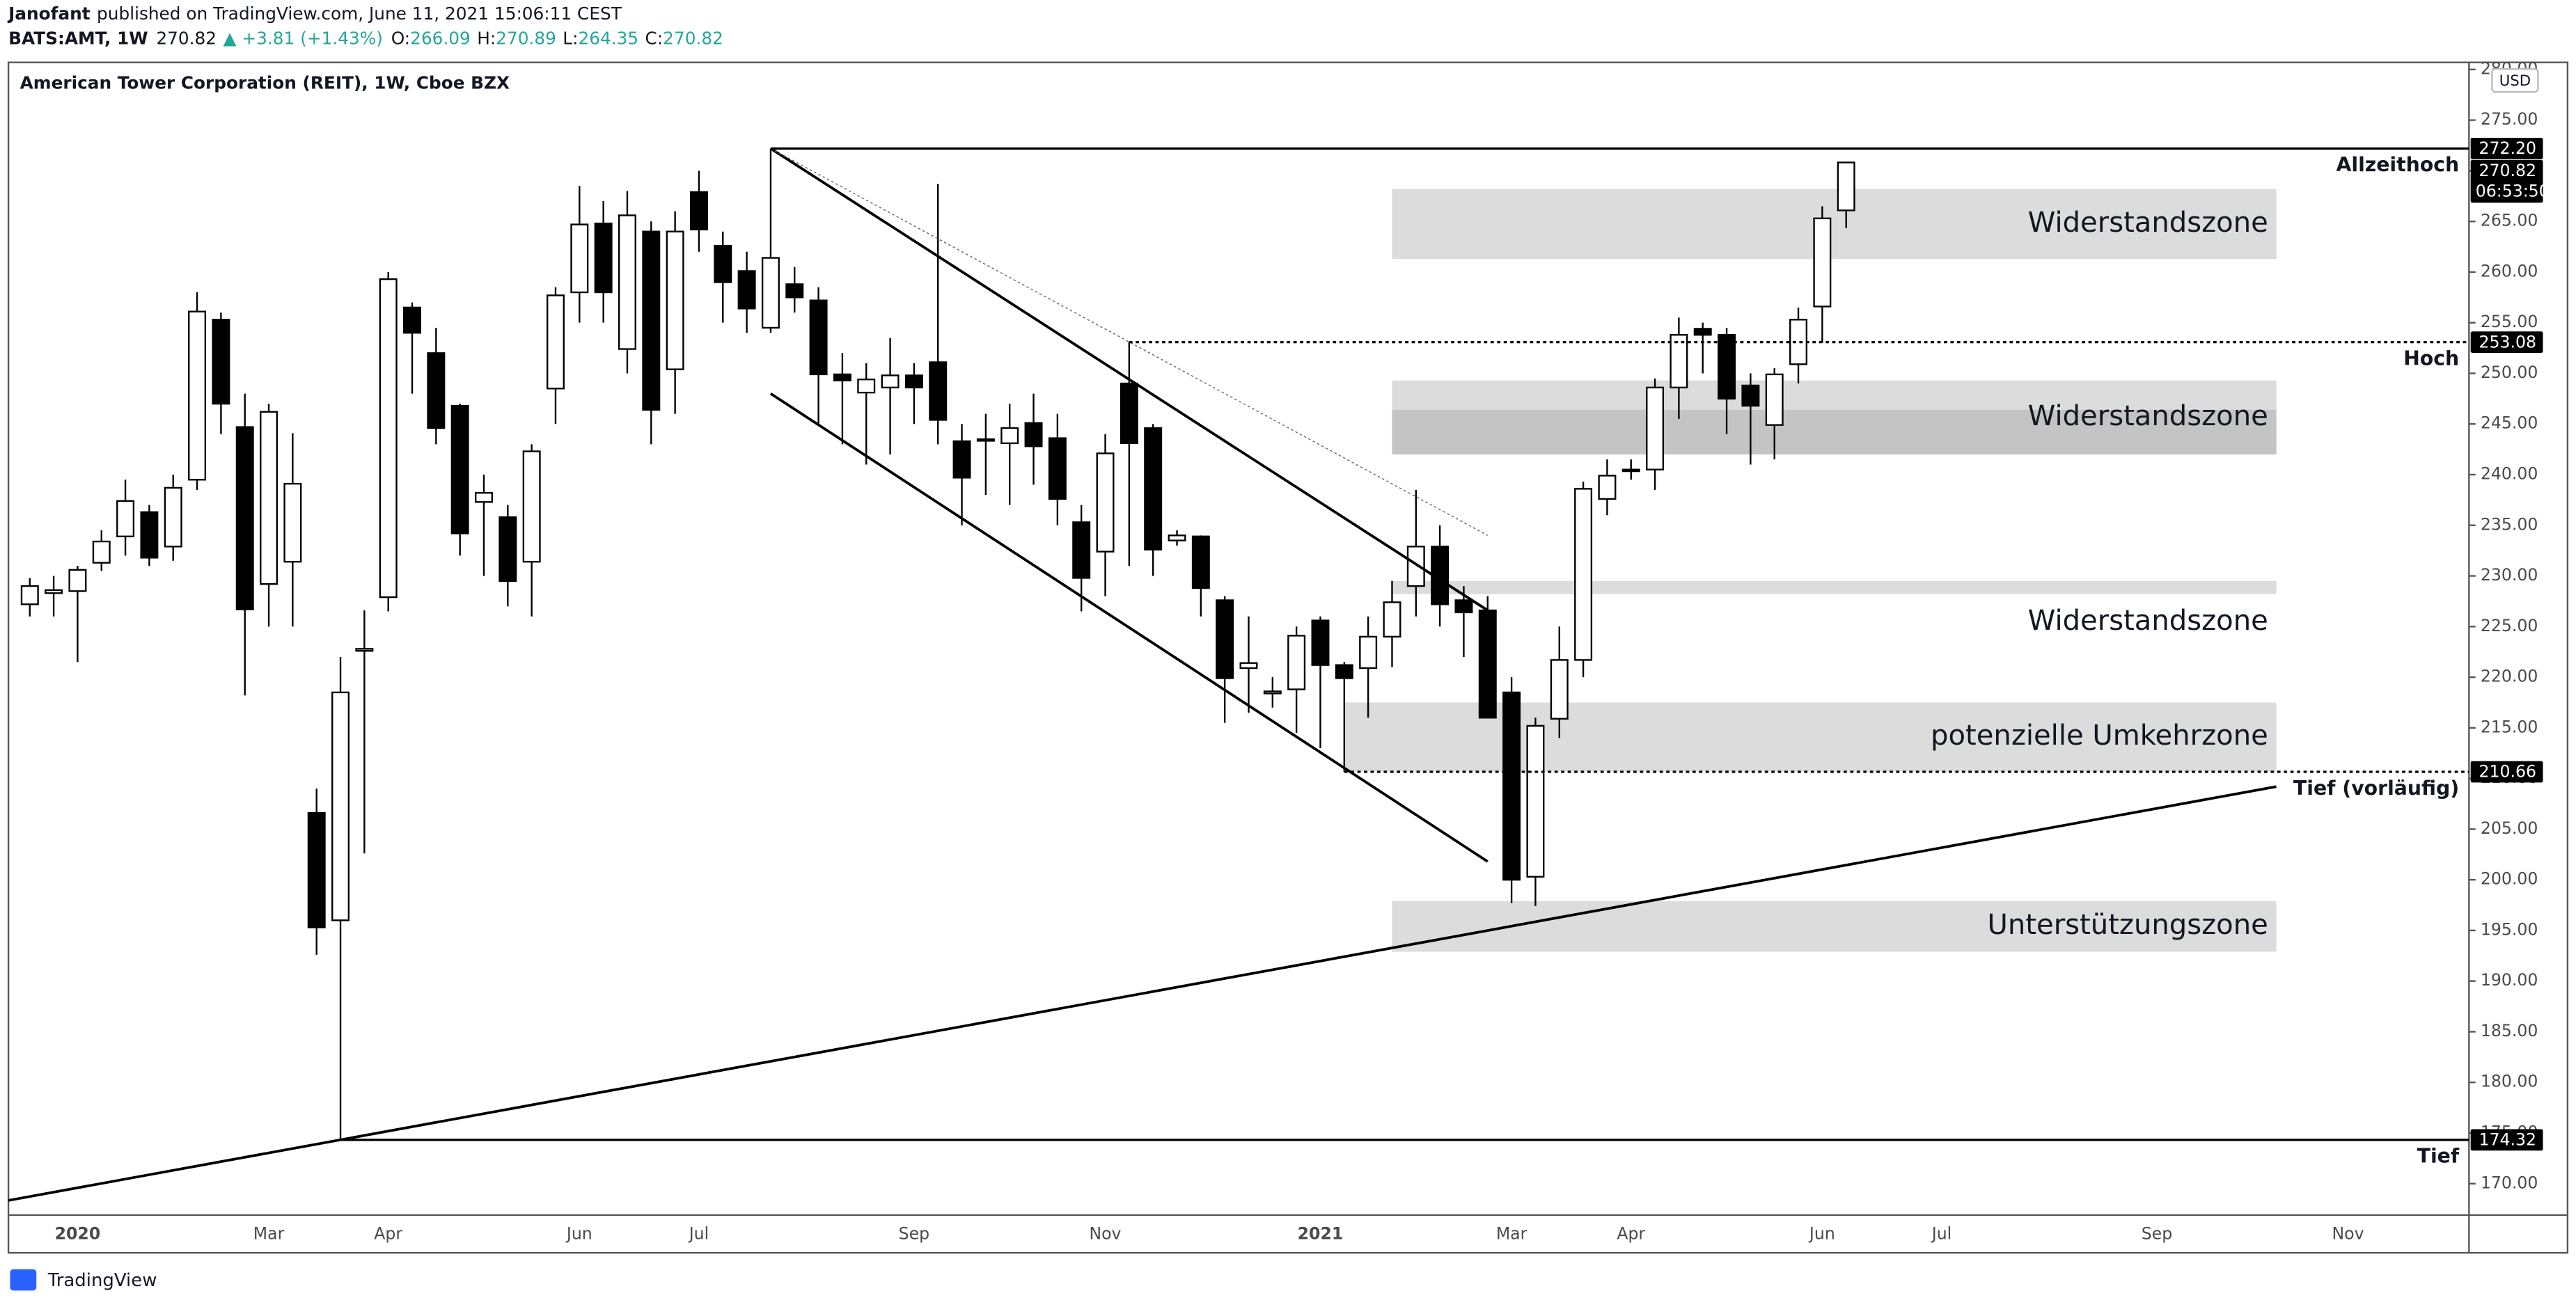  I want to click on last-price-label: 270.82, so click(2507, 170).